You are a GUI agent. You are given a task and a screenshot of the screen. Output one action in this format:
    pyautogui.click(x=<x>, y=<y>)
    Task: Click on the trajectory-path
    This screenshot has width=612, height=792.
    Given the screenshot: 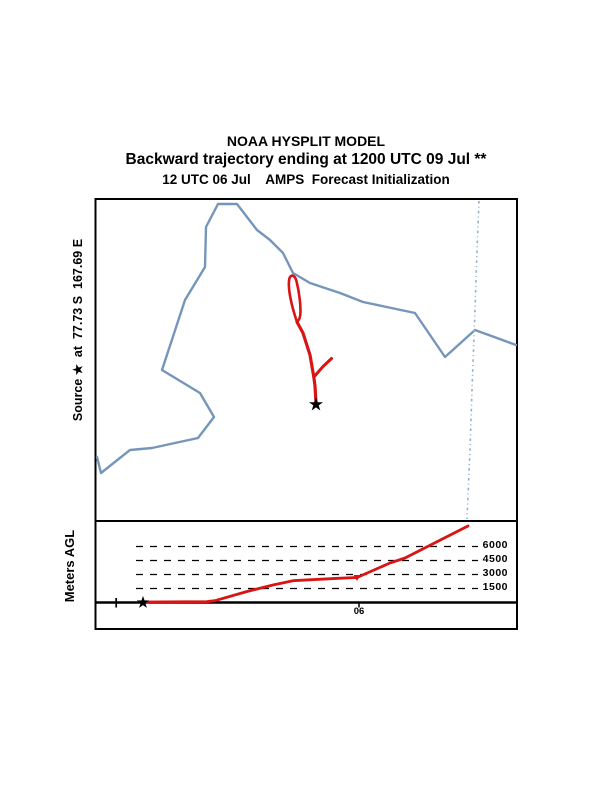 What is the action you would take?
    pyautogui.click(x=306, y=362)
    